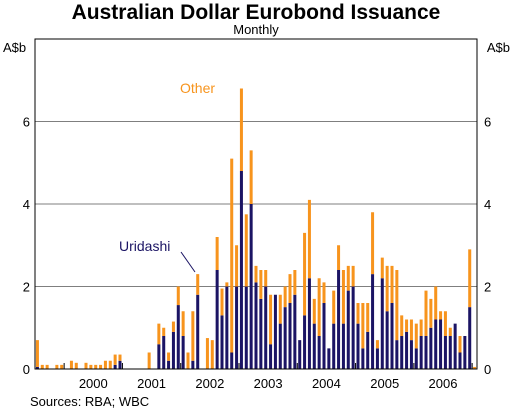 This screenshot has width=513, height=411. What do you see at coordinates (384, 383) in the screenshot?
I see `x-tick-label: 2005` at bounding box center [384, 383].